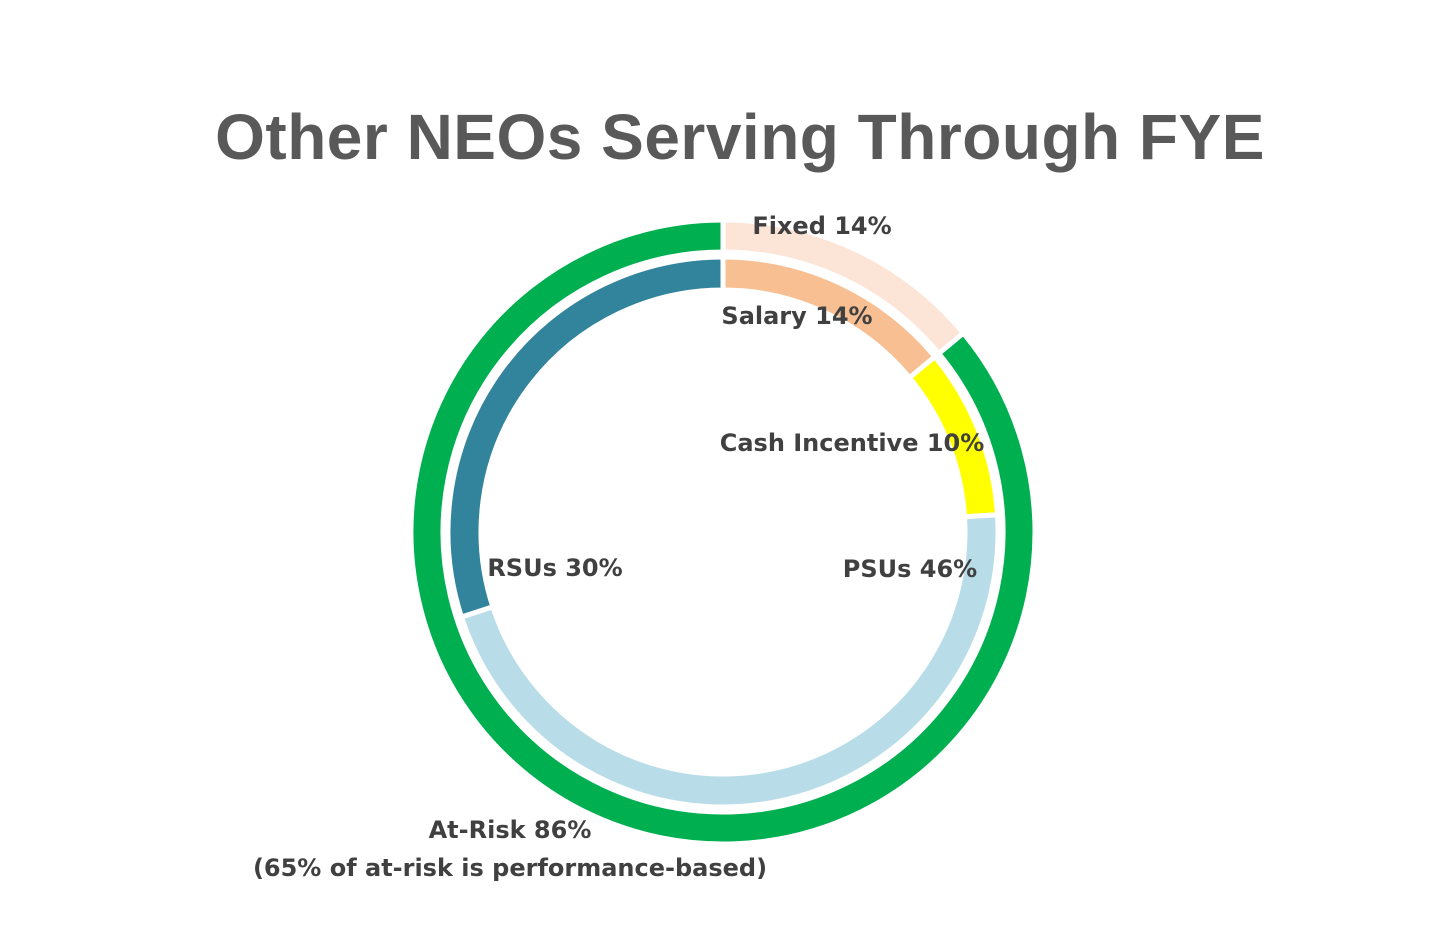 The width and height of the screenshot is (1447, 950). I want to click on slice-label-at-risk-note: (65% of at-risk is performance-based), so click(510, 868).